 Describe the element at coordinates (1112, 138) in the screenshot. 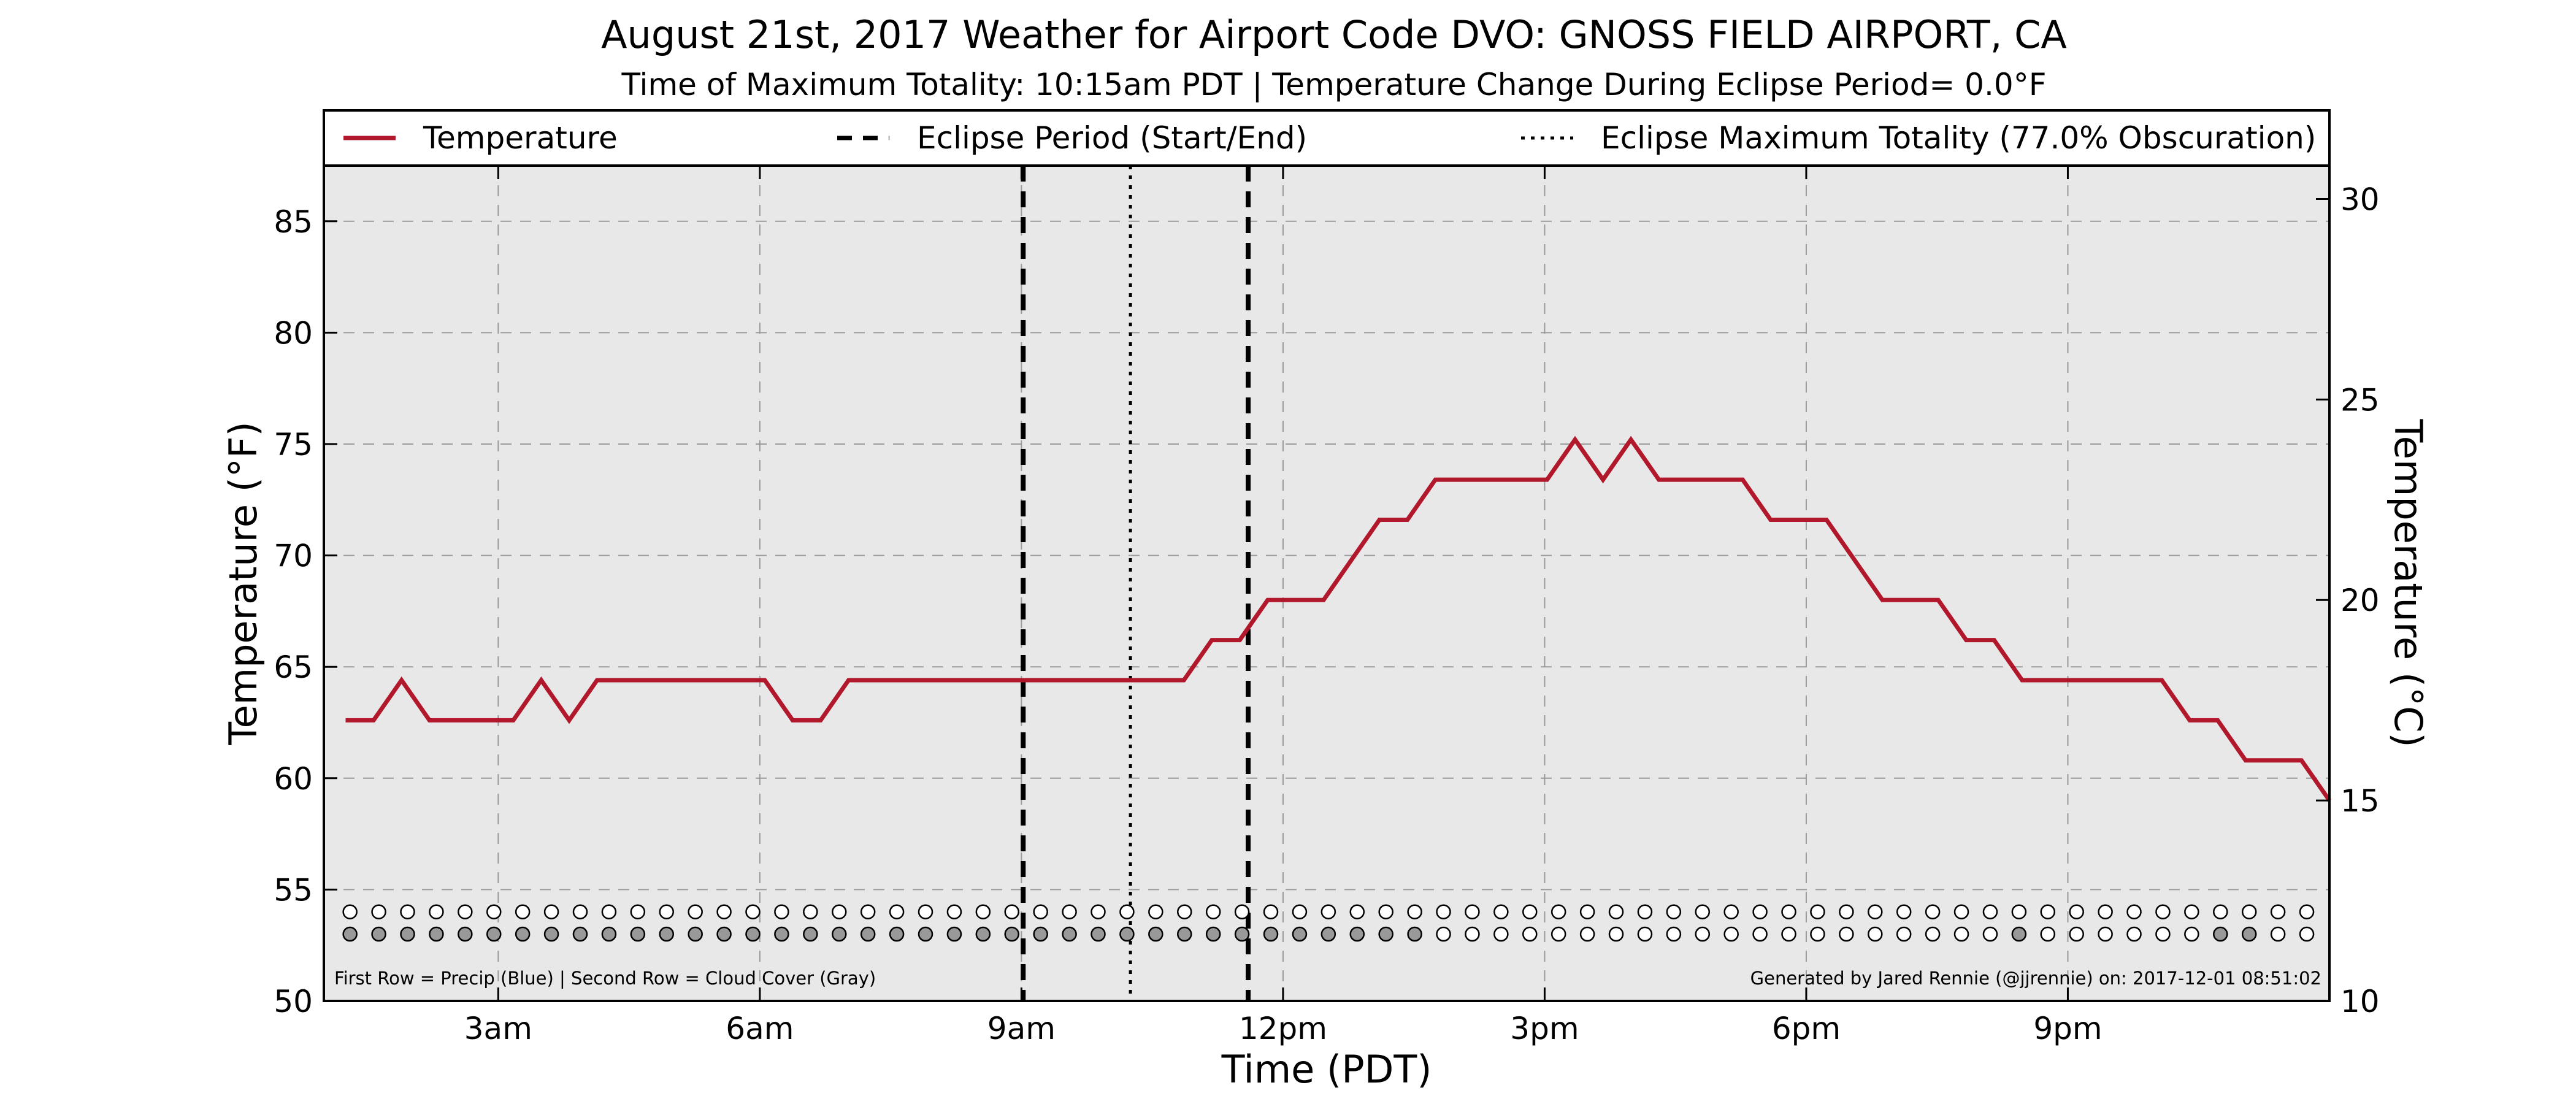

I see `legend-label: Eclipse Period (Start/End)` at that location.